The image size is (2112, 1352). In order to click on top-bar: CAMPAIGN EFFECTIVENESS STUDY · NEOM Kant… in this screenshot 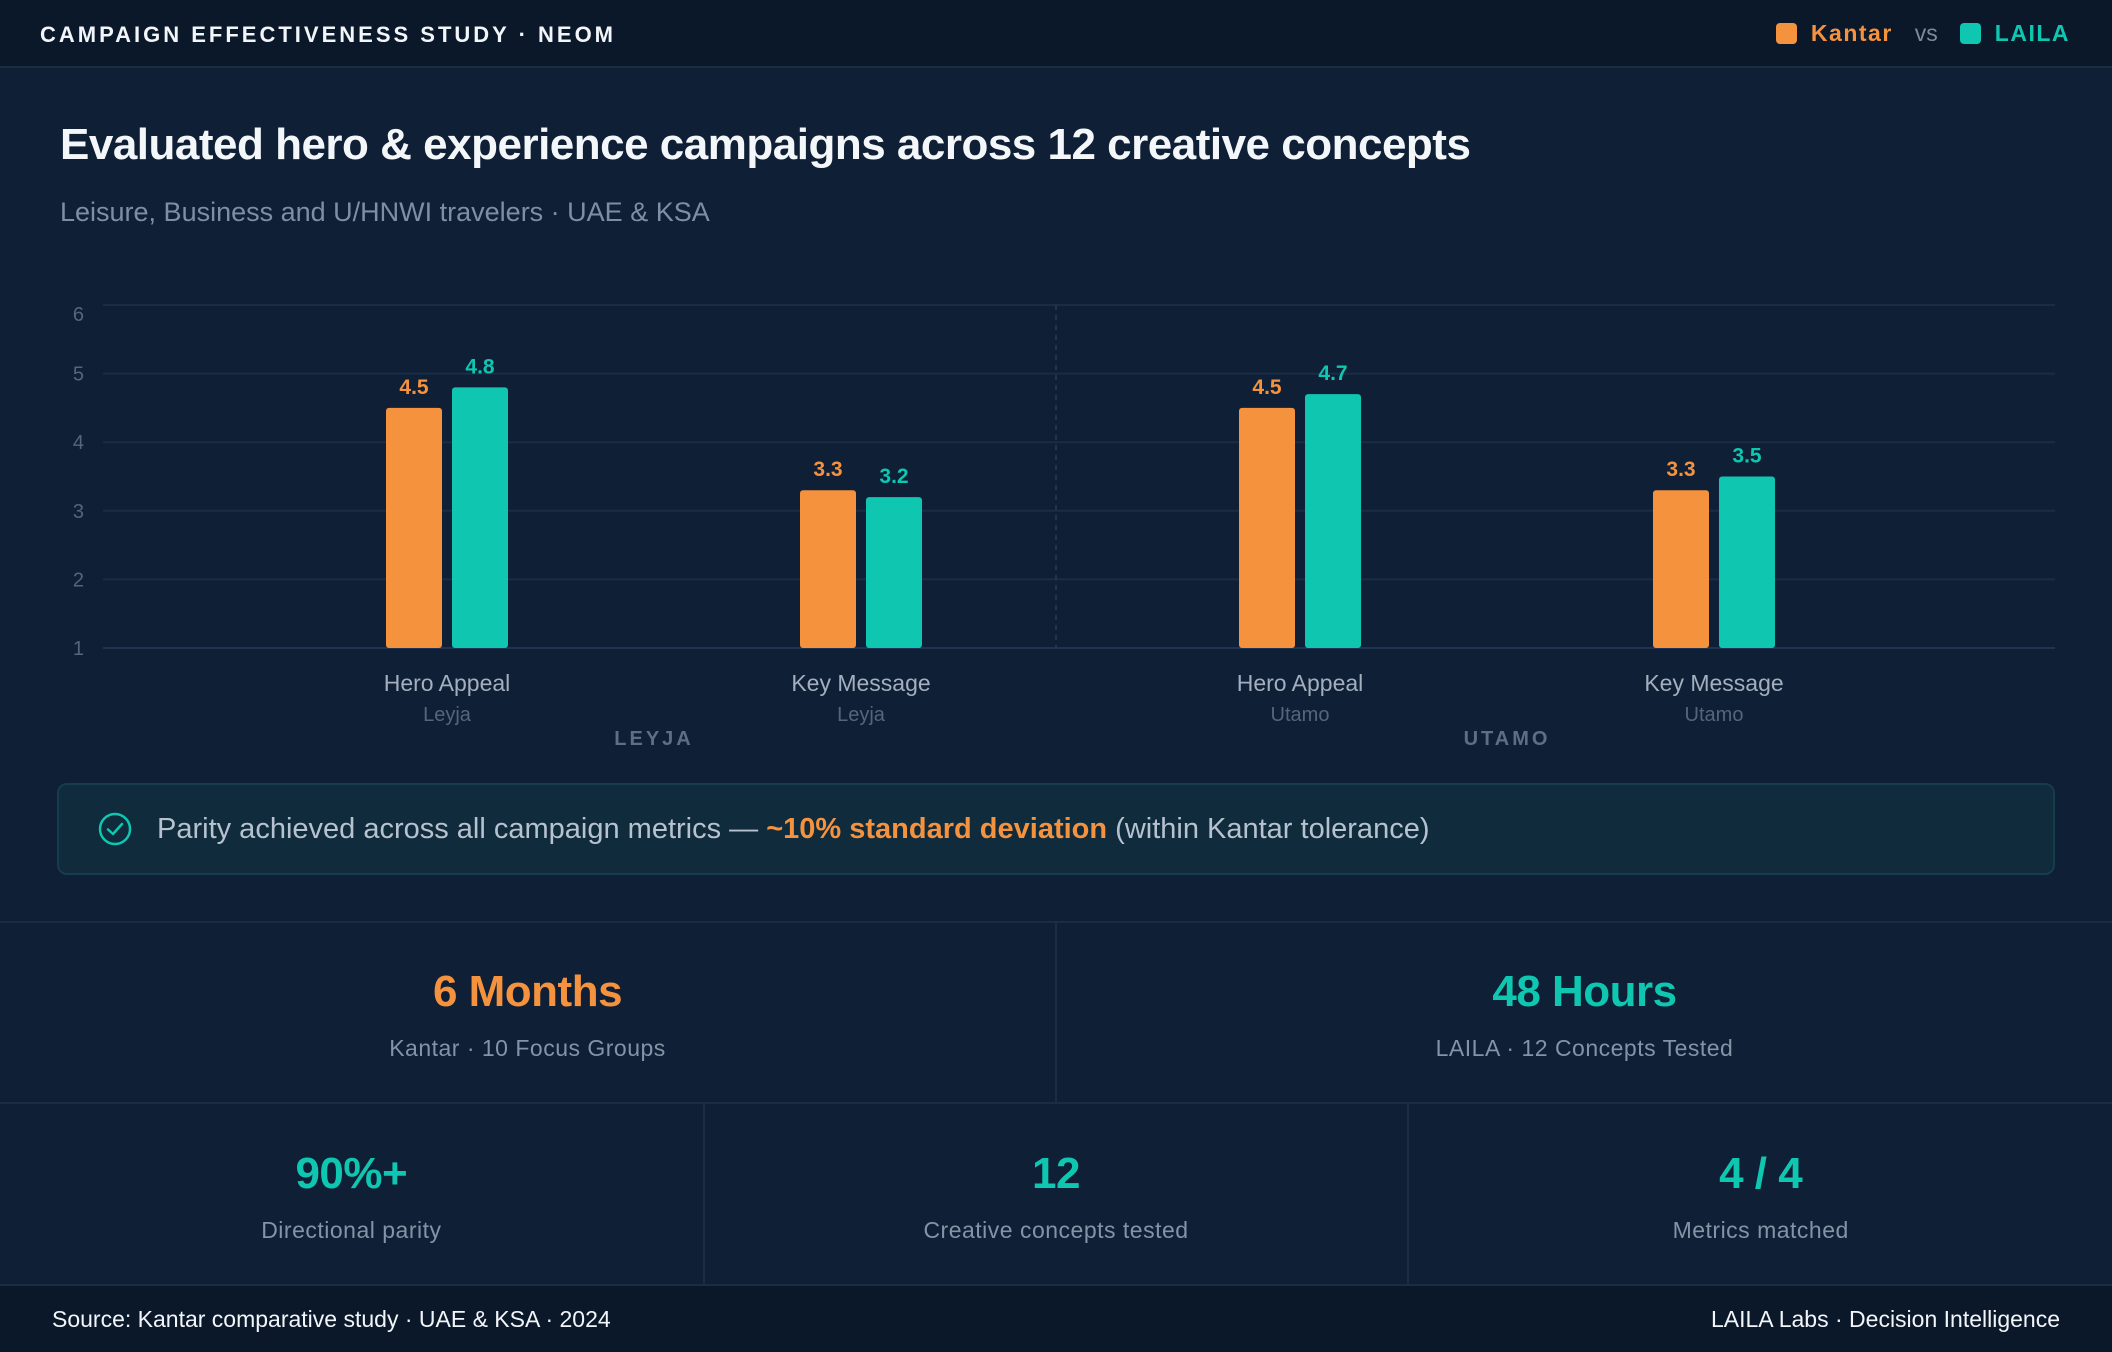, I will do `click(1056, 34)`.